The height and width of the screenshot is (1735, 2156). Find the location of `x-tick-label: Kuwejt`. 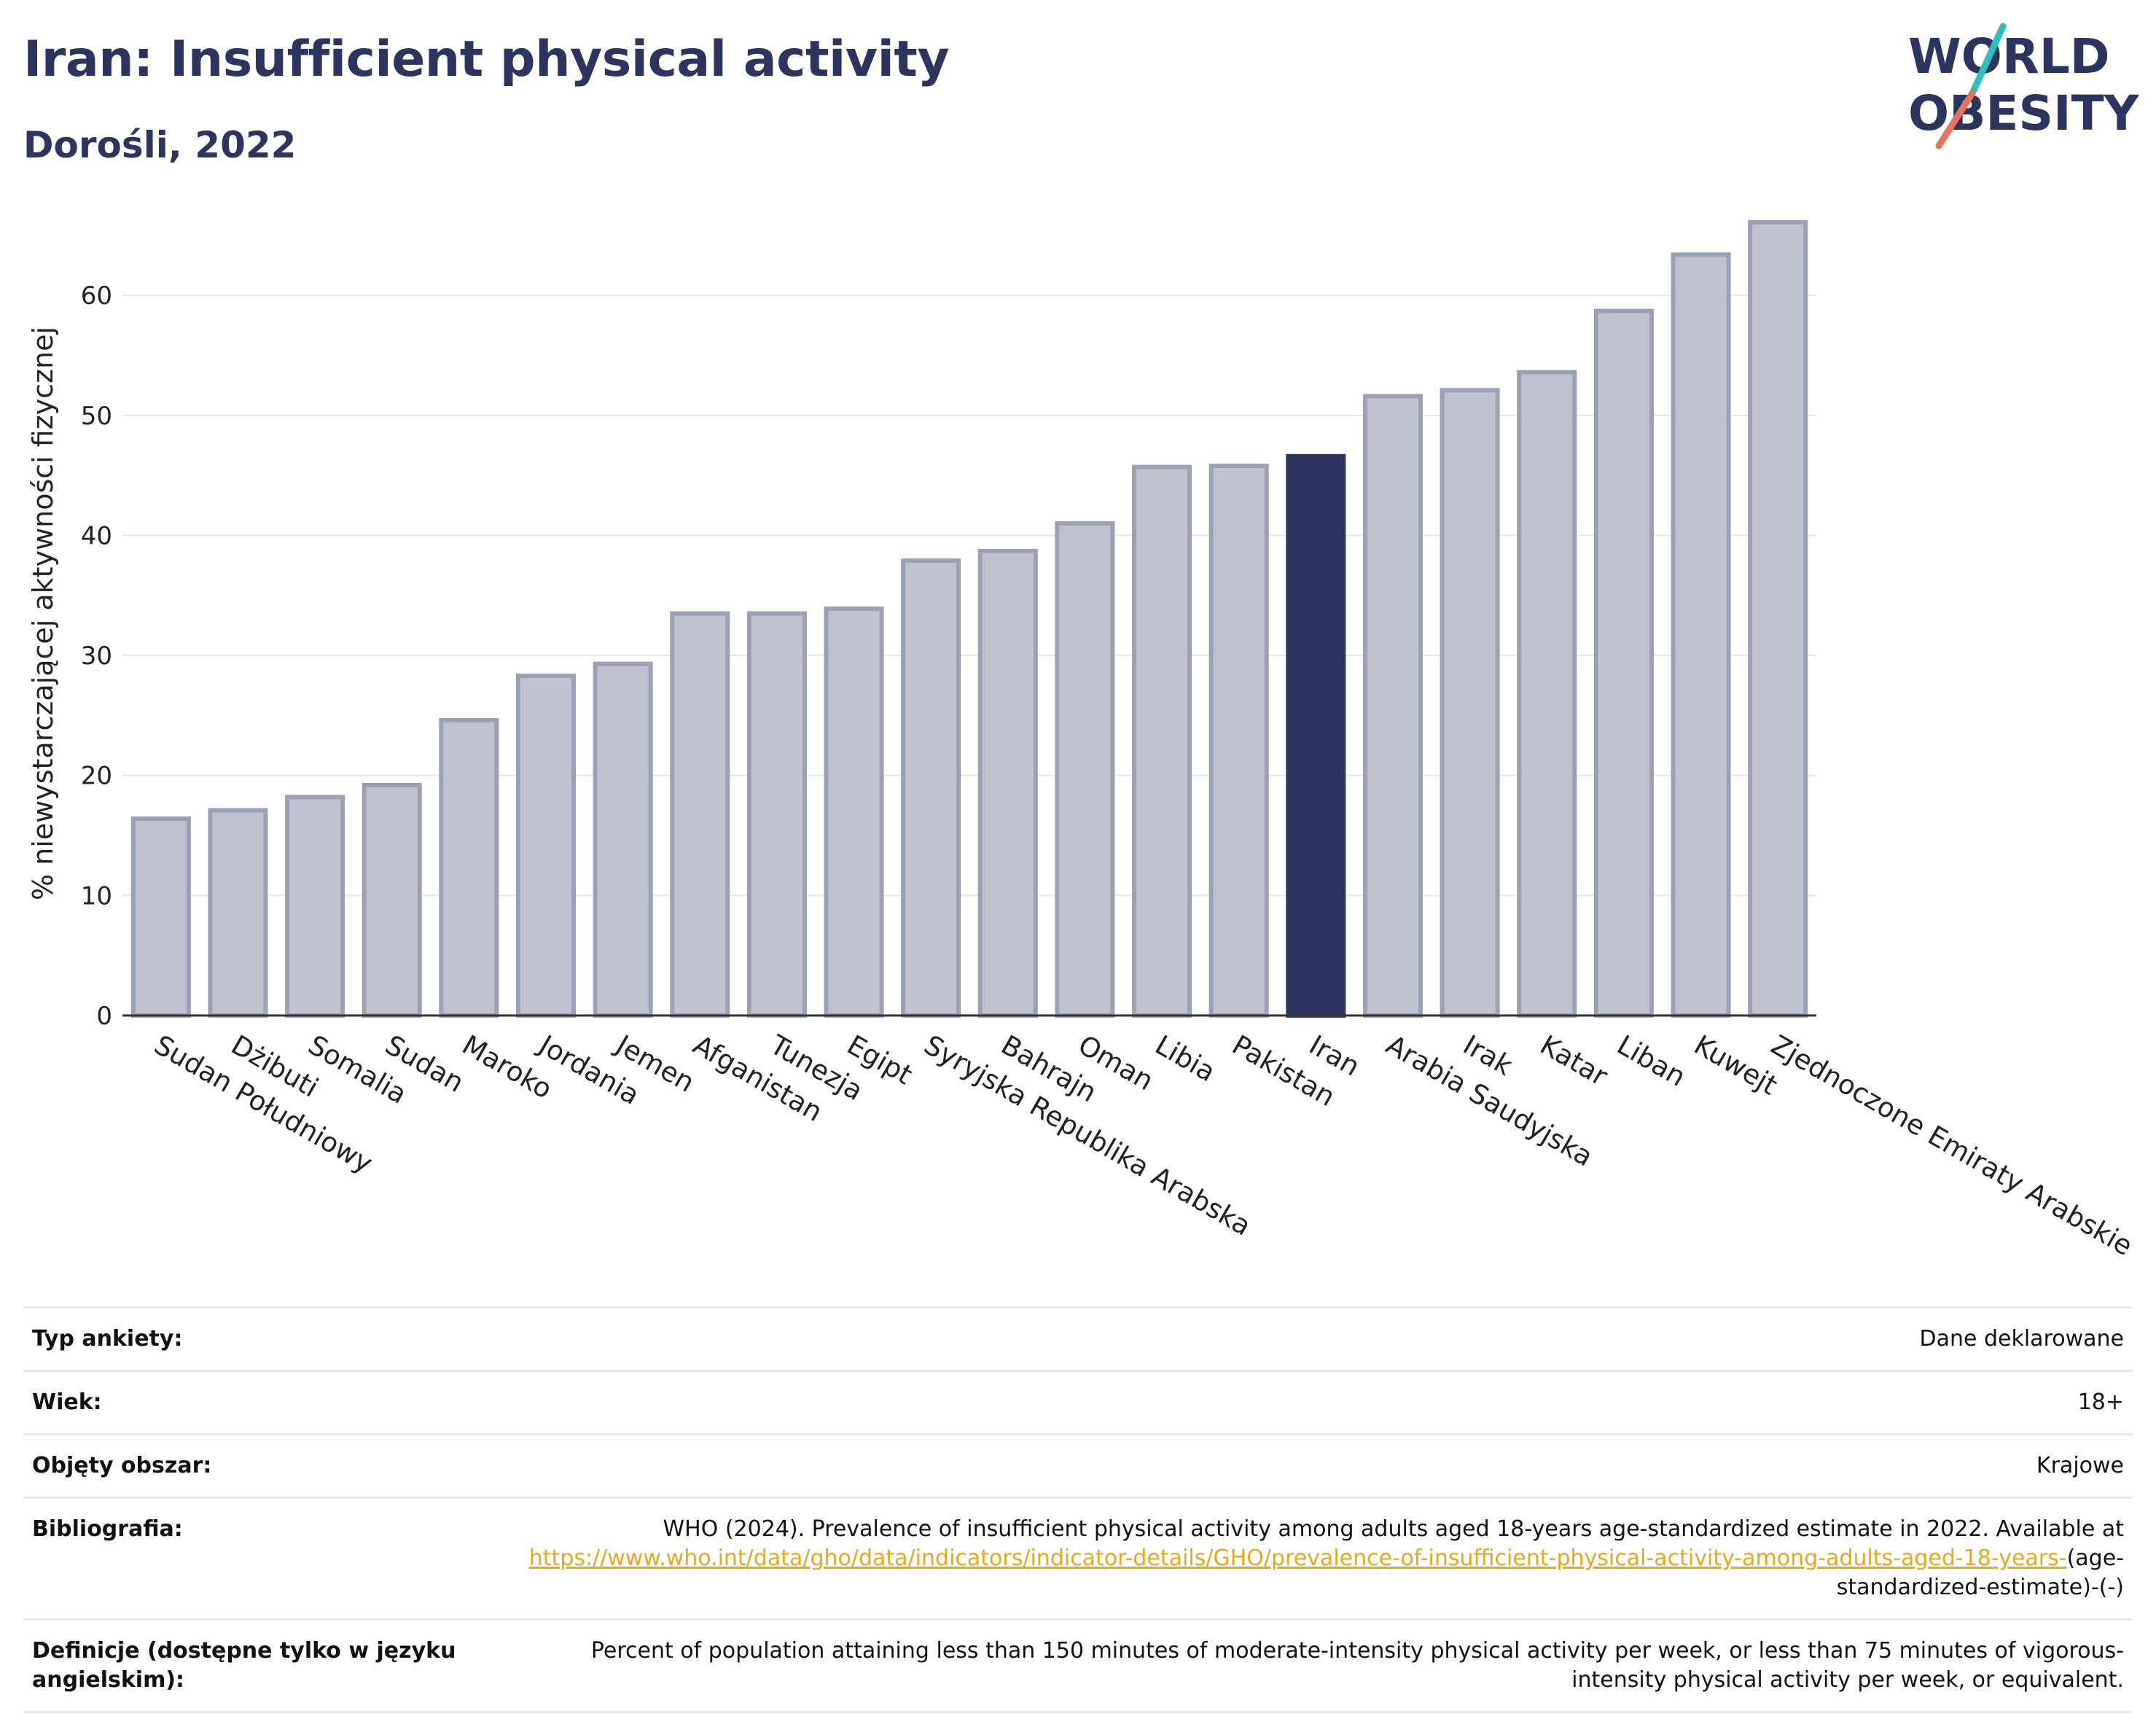

x-tick-label: Kuwejt is located at coordinates (1736, 1065).